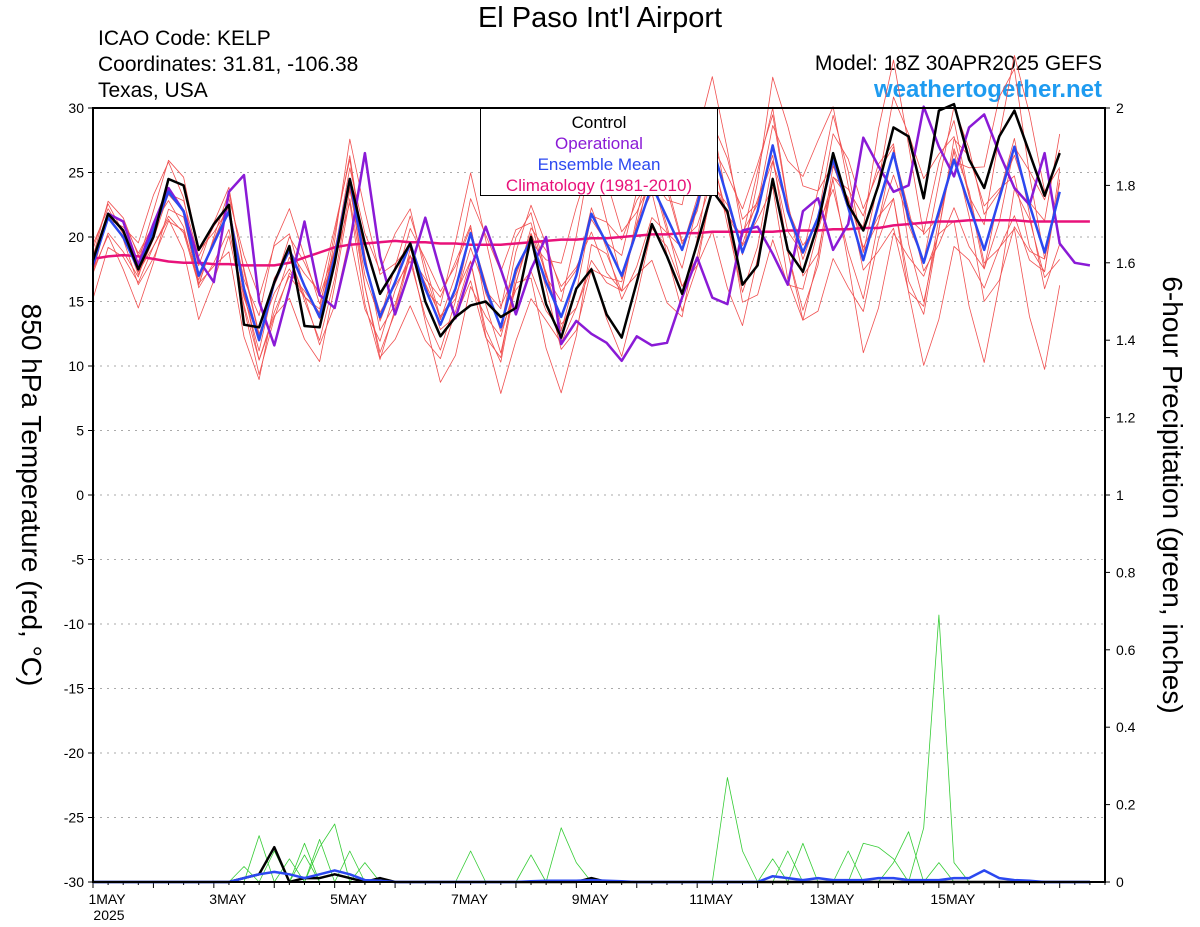 This screenshot has width=1200, height=927. I want to click on y-tick-label: 10, so click(76, 366).